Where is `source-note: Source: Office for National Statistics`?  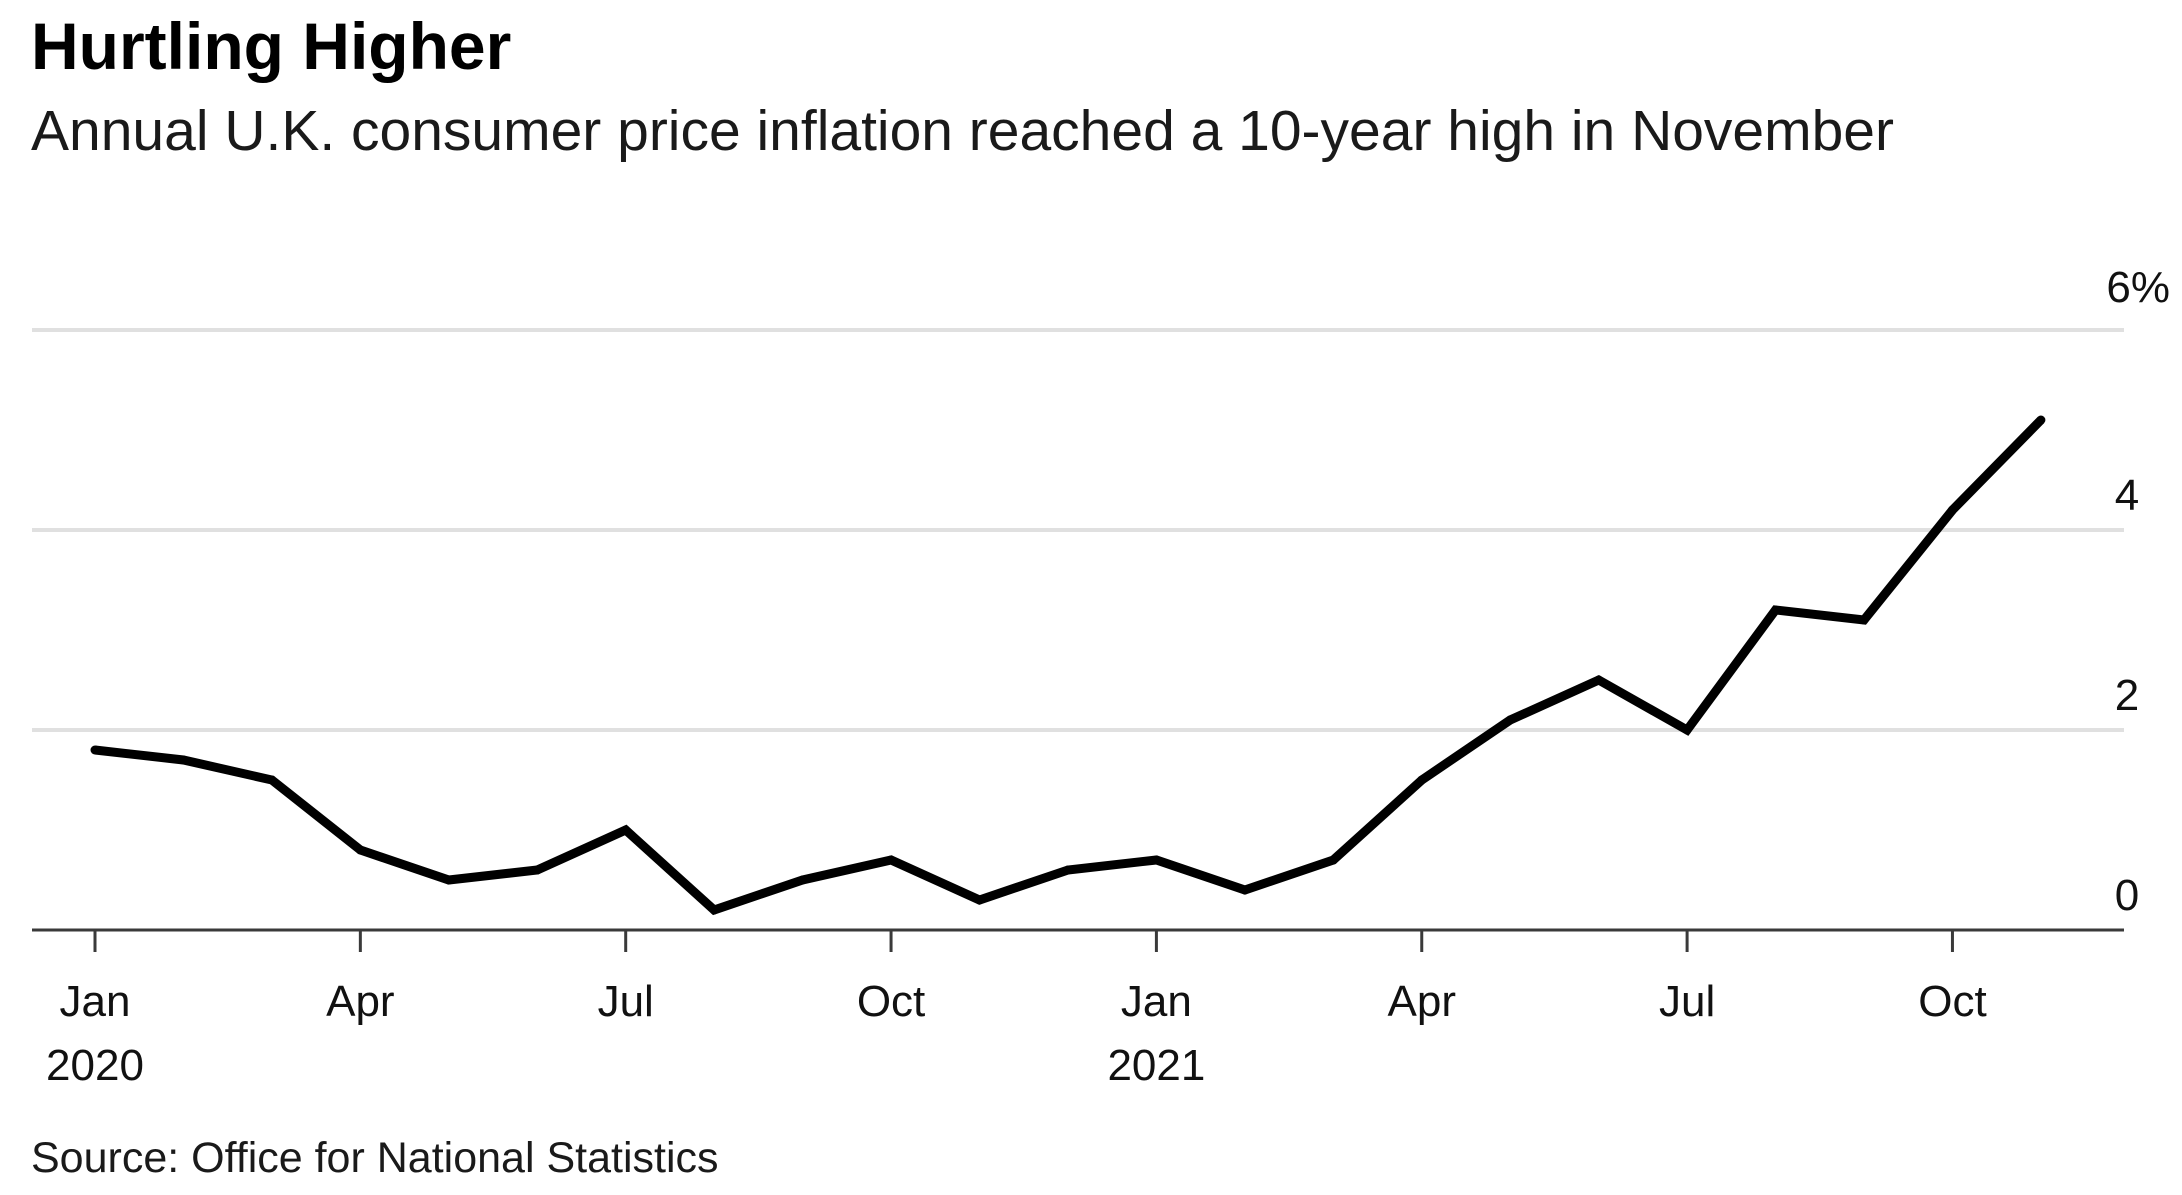 source-note: Source: Office for National Statistics is located at coordinates (375, 1158).